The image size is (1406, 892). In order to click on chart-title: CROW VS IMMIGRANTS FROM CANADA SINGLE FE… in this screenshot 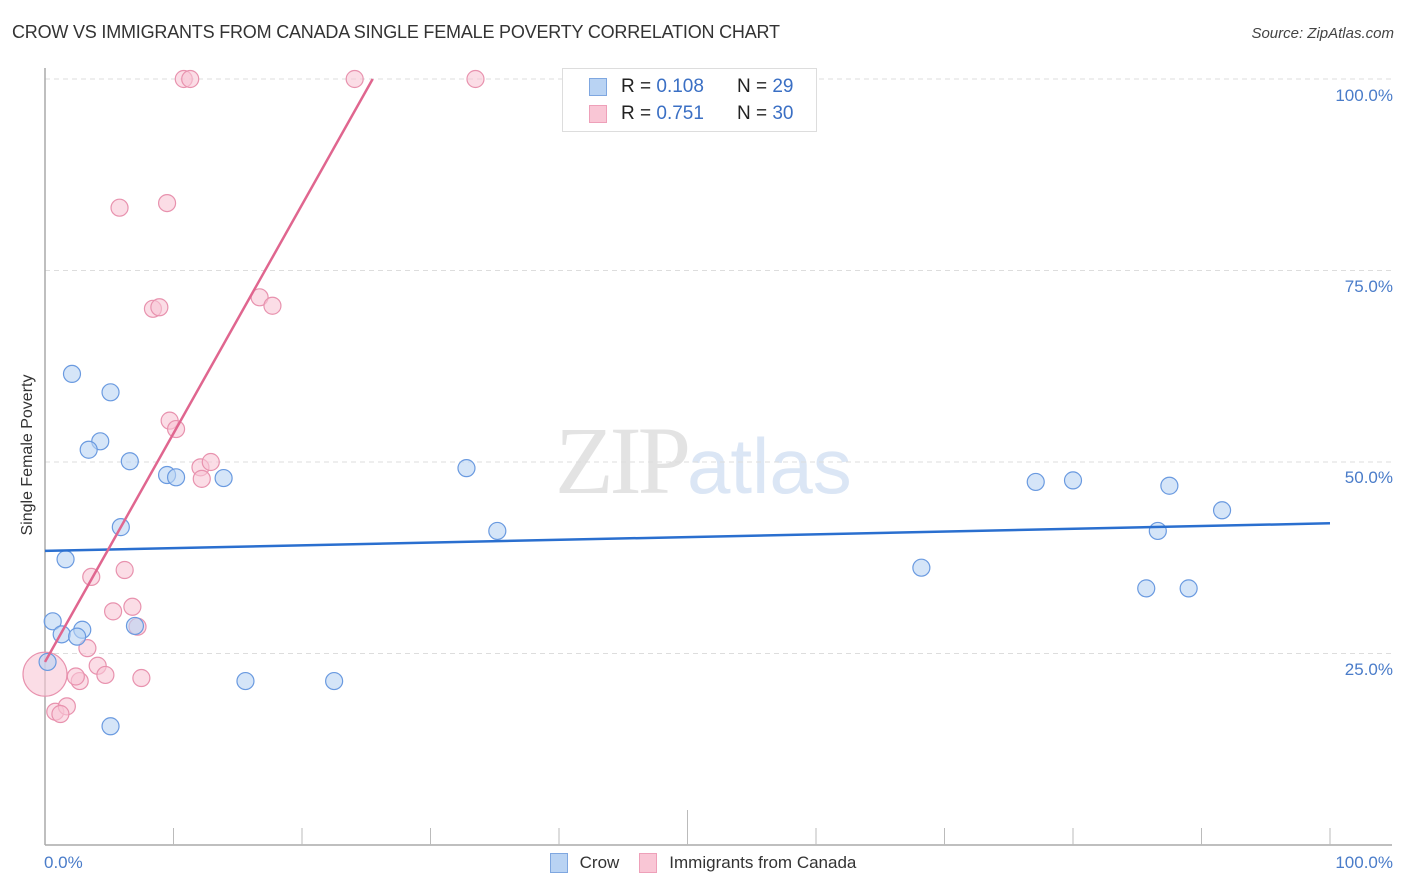, I will do `click(396, 32)`.